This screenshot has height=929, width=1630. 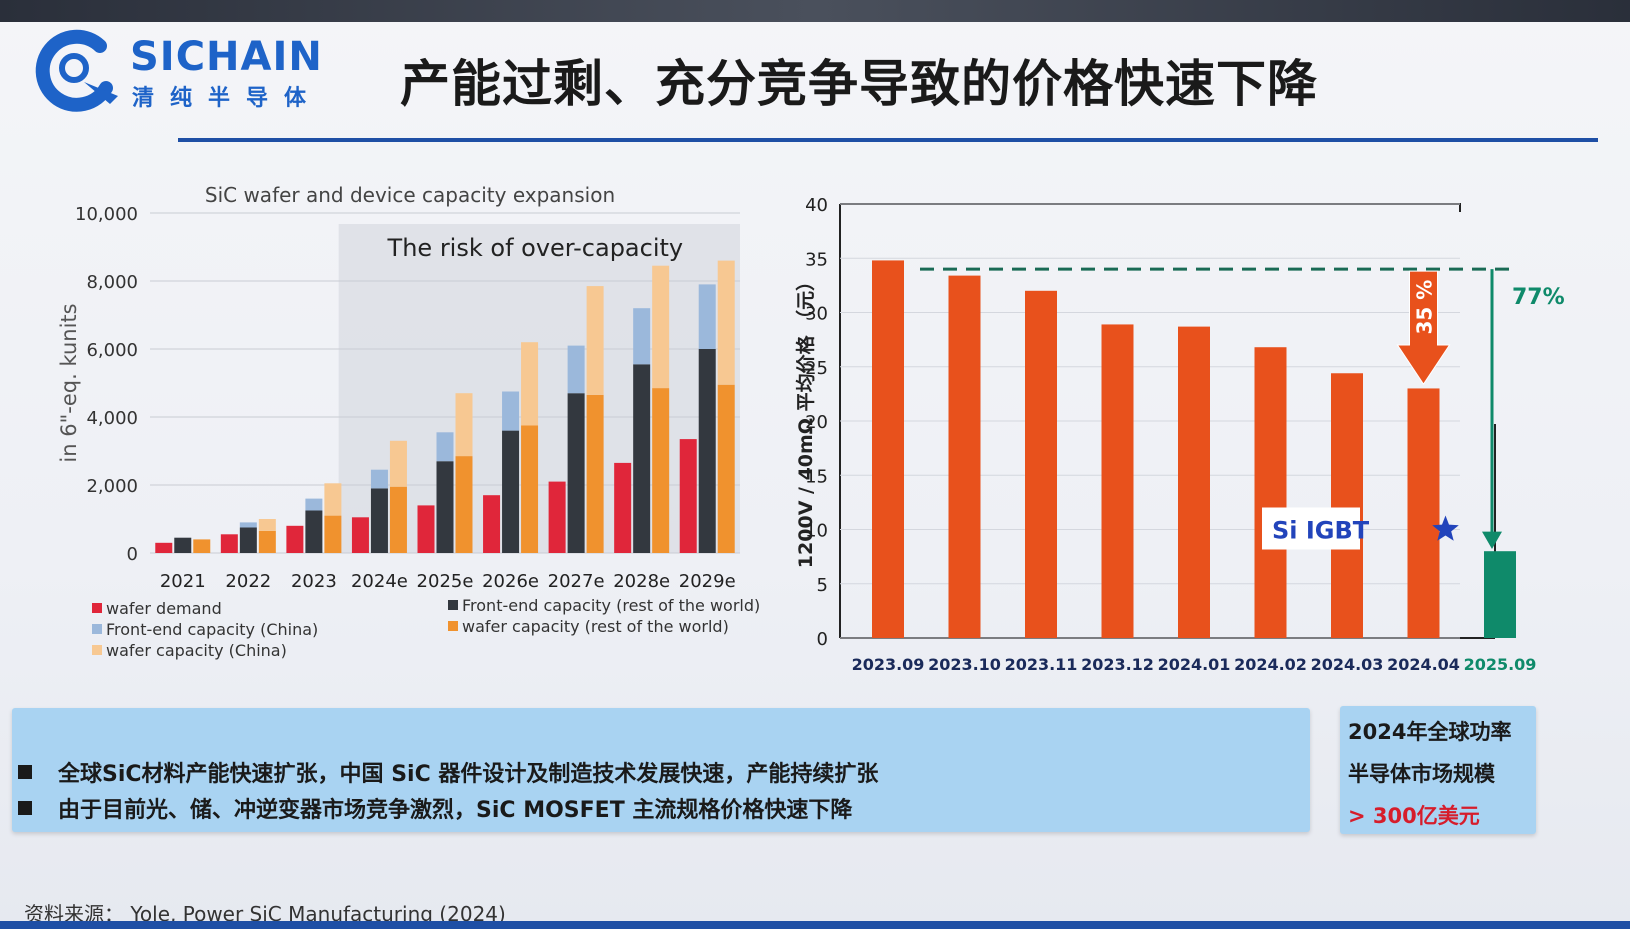 I want to click on market-value: > 300亿美元, so click(x=1414, y=816).